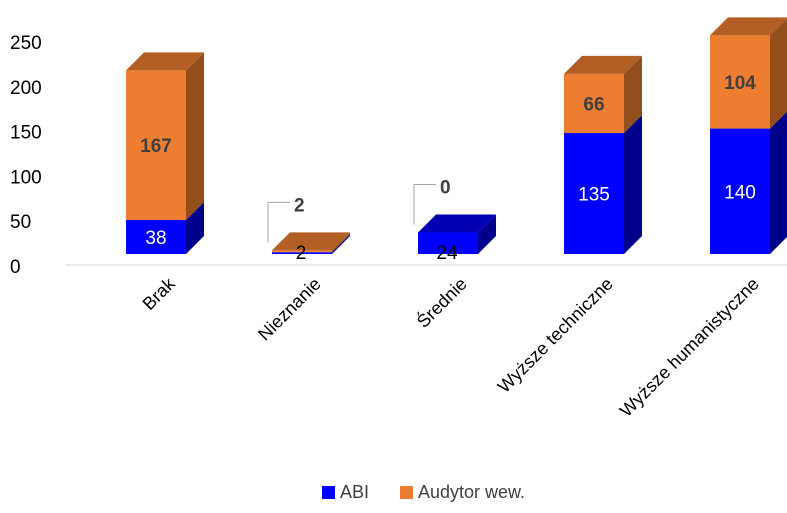 The width and height of the screenshot is (787, 513). I want to click on category-label: Nieznanie, so click(289, 309).